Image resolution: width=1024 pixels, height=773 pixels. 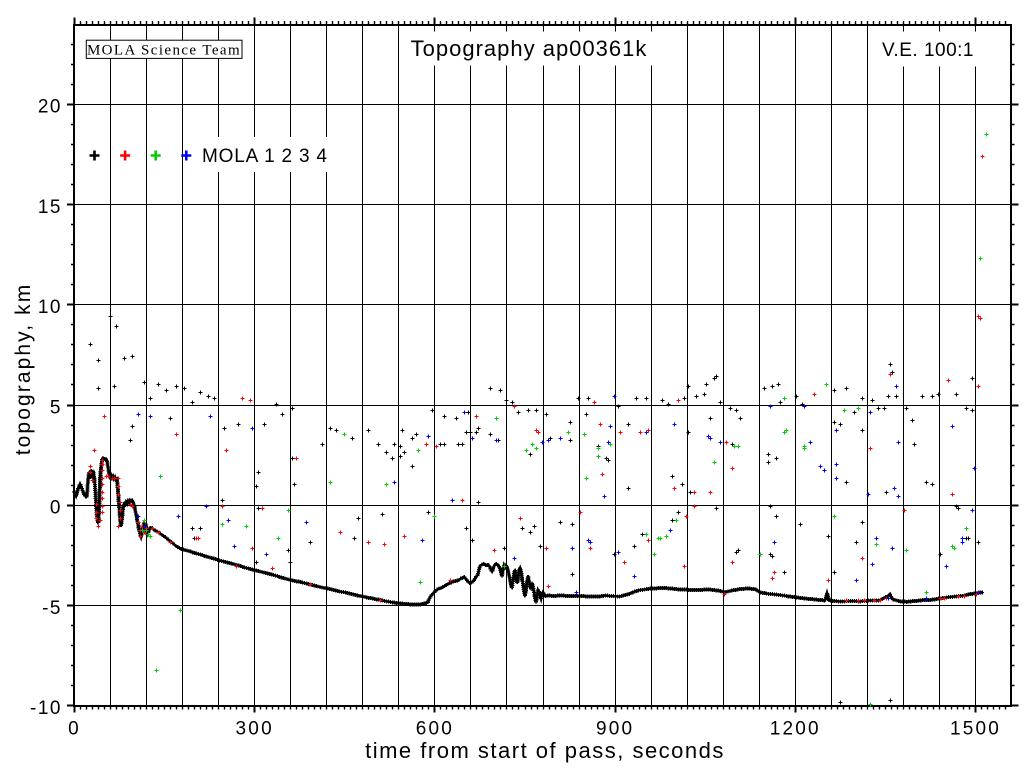 I want to click on svg-text: MOLA 1 2 3 4, so click(x=265, y=156).